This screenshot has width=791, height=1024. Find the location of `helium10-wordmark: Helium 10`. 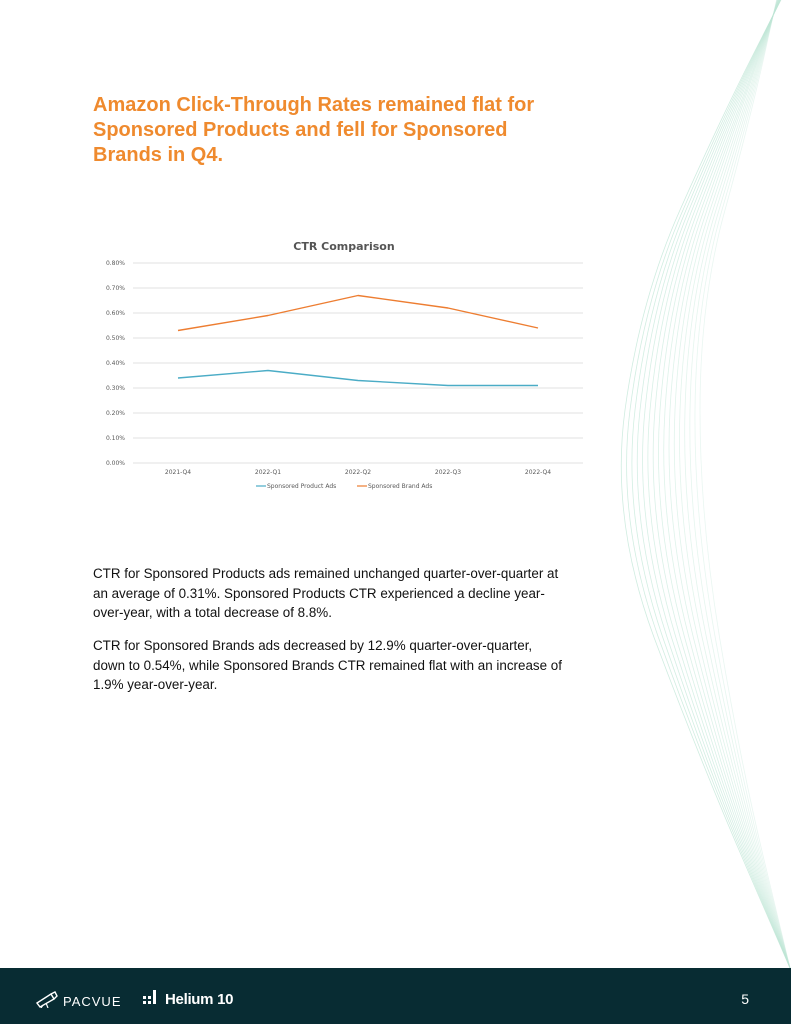

helium10-wordmark: Helium 10 is located at coordinates (199, 999).